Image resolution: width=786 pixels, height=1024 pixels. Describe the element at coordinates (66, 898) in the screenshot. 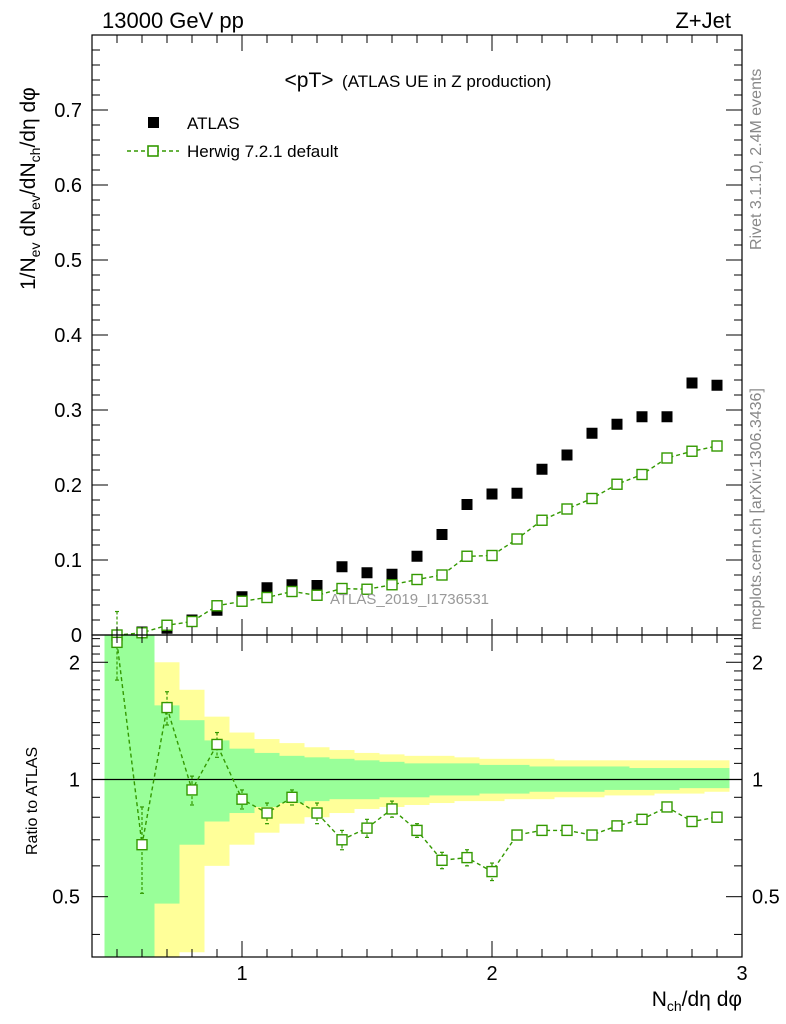

I see `ratio-y-tick-label: 0.5` at that location.